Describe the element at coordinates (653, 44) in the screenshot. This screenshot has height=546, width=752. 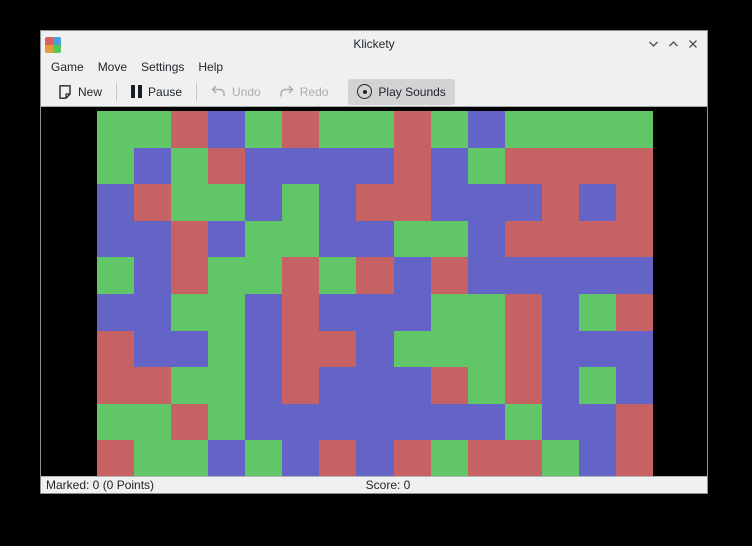
I see `minimize-button` at that location.